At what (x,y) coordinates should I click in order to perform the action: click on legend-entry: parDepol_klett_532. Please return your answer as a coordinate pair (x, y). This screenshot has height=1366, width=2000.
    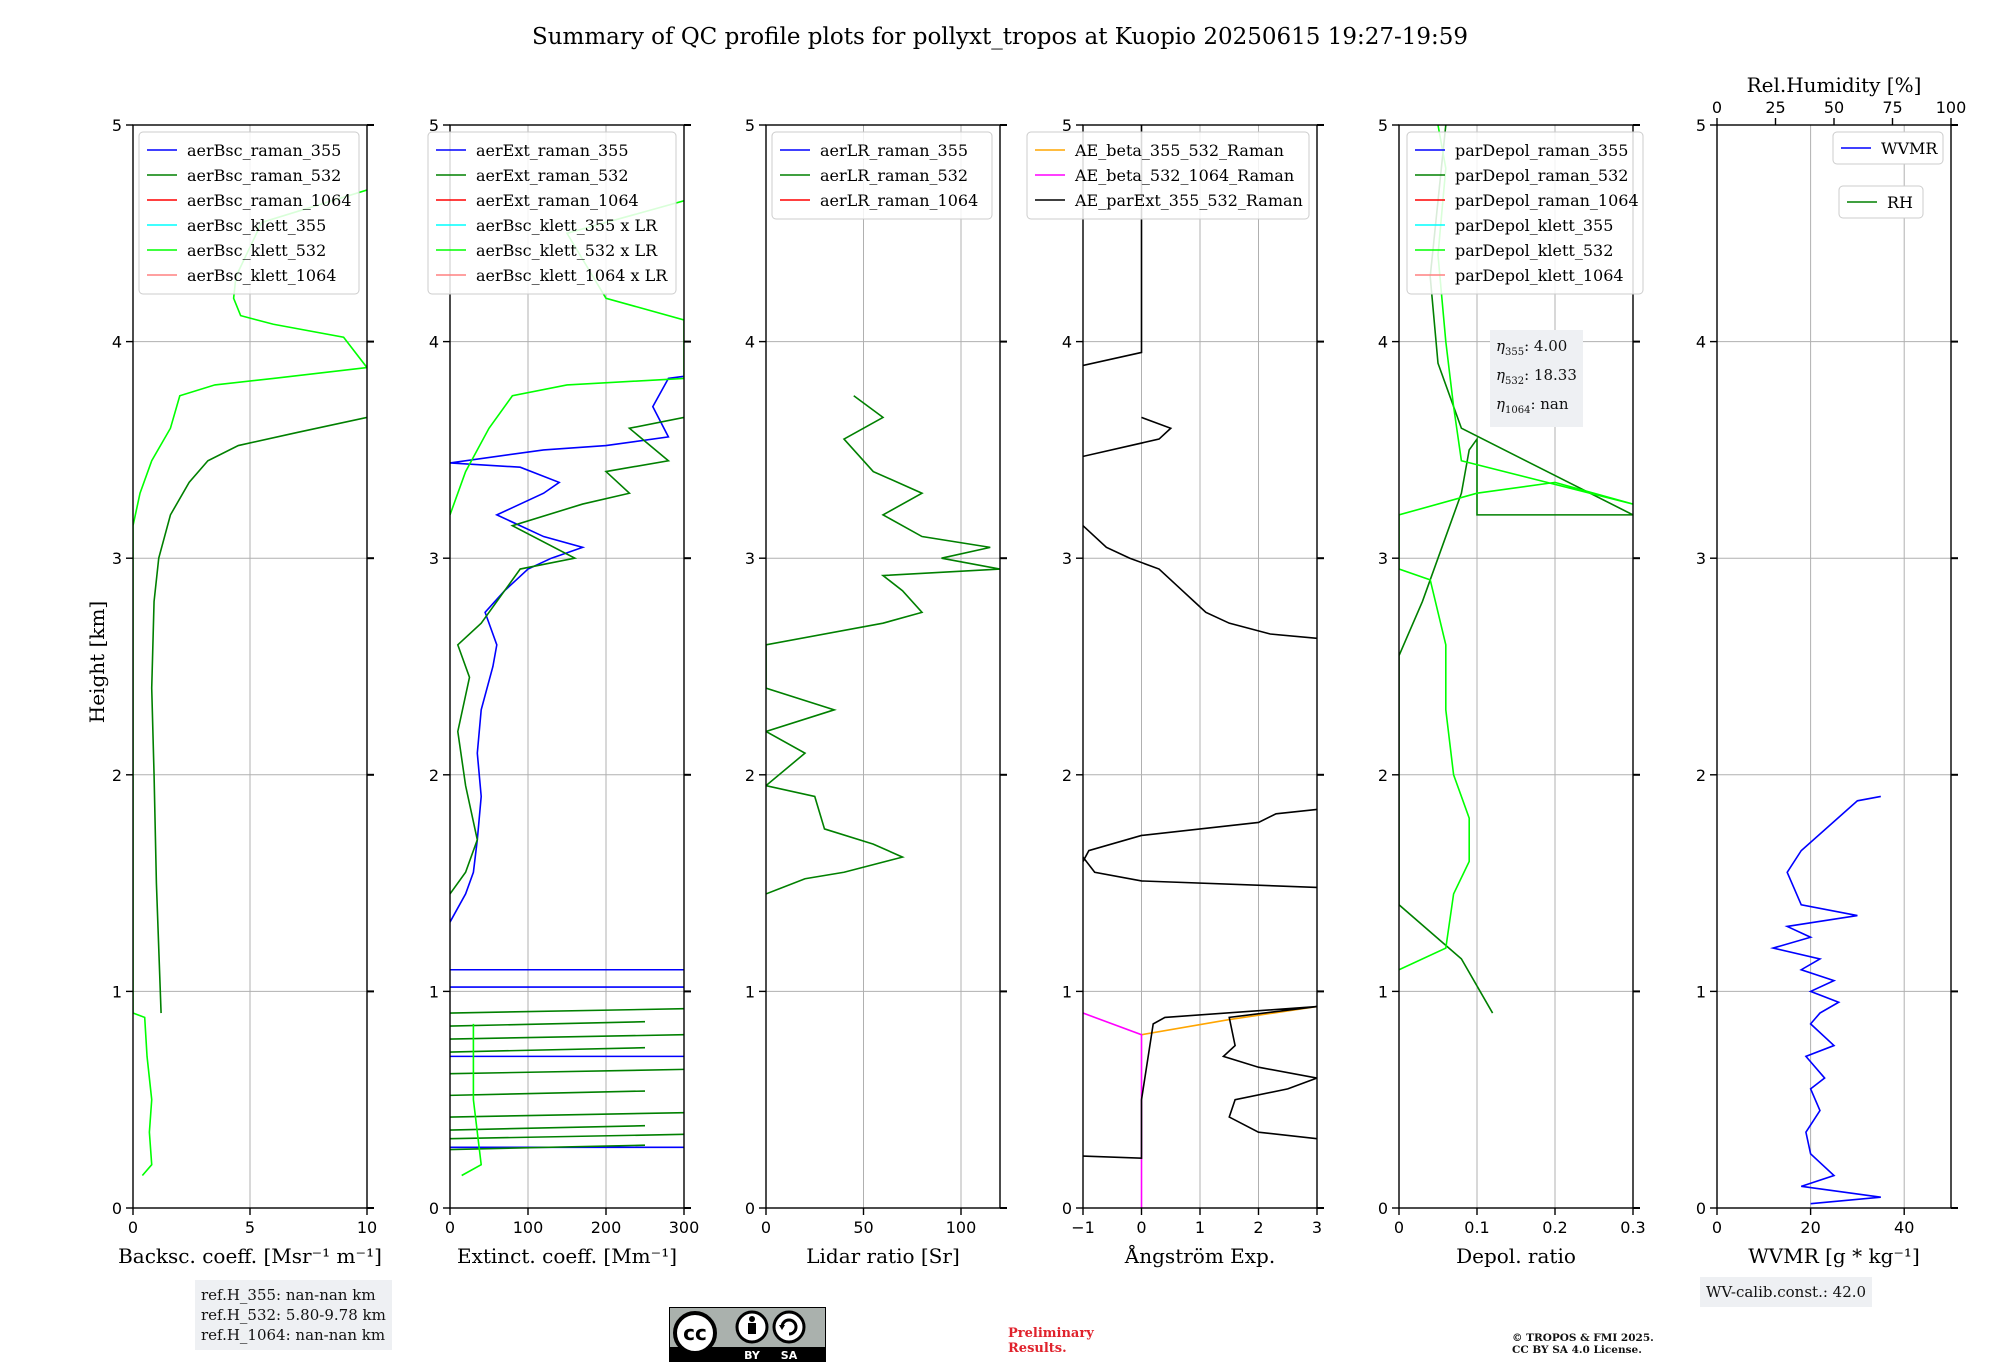
    Looking at the image, I should click on (1534, 250).